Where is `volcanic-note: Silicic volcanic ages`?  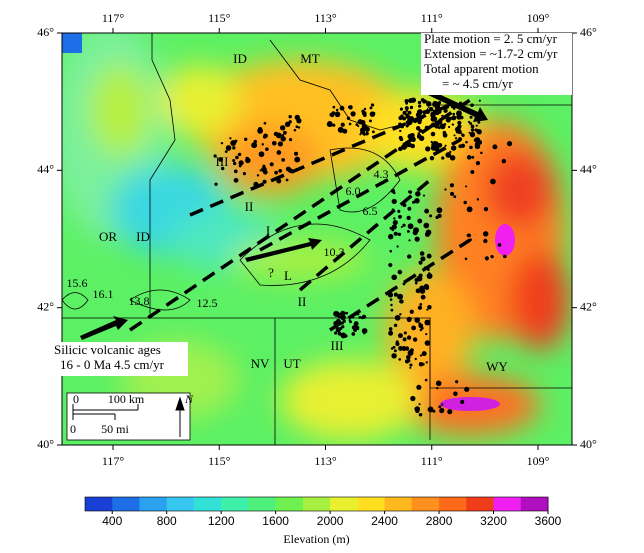 volcanic-note: Silicic volcanic ages is located at coordinates (107, 349).